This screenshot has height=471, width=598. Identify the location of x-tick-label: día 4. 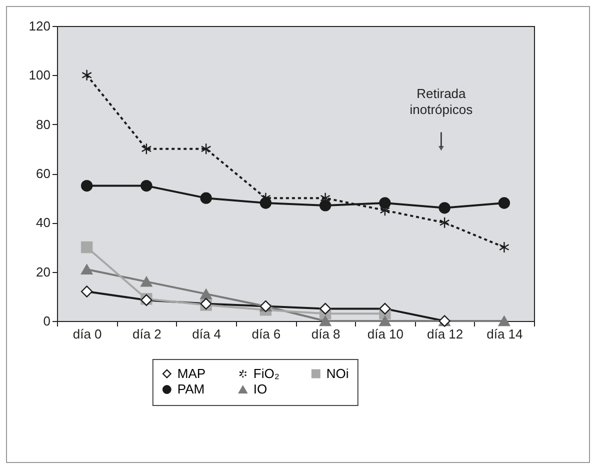
(207, 334).